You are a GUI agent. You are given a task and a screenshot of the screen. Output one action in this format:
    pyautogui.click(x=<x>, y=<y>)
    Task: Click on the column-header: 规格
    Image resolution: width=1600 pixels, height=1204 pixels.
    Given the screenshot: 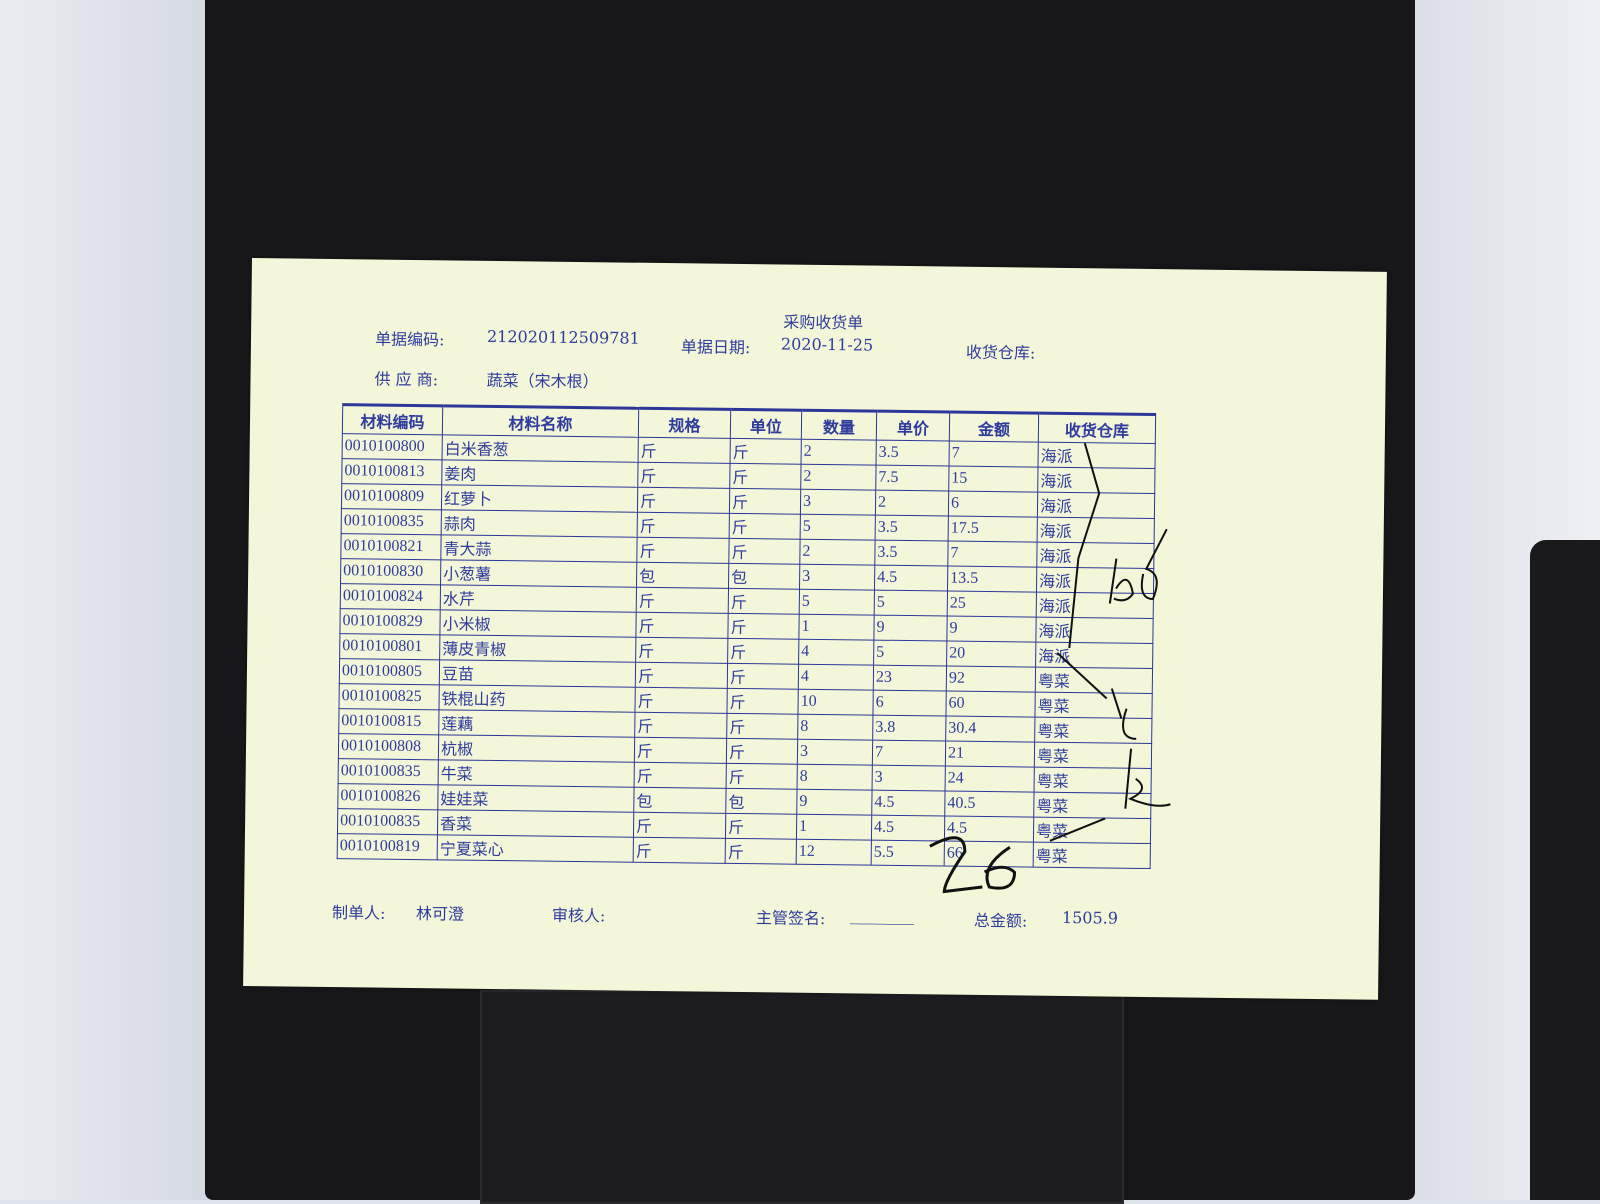 What is the action you would take?
    pyautogui.click(x=684, y=423)
    